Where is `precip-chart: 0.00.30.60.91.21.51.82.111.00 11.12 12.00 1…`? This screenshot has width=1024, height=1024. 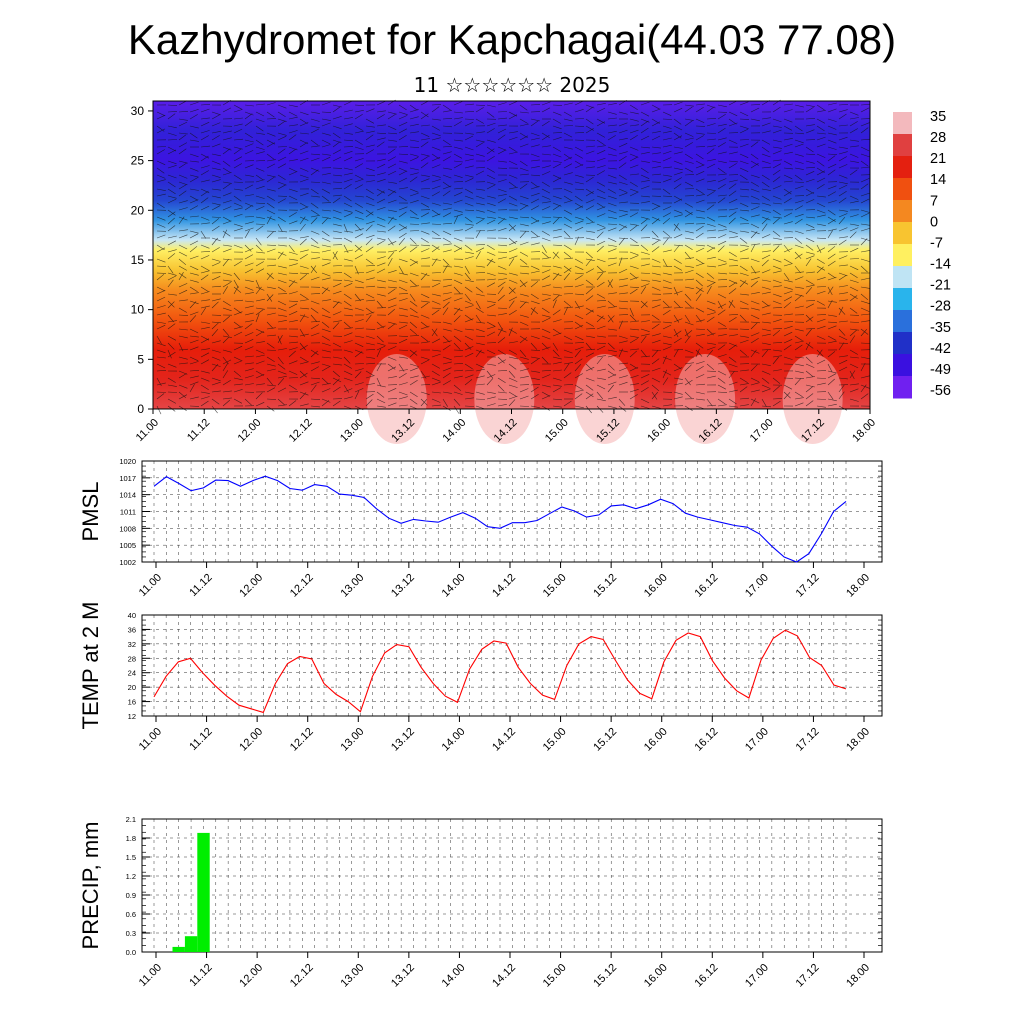 precip-chart: 0.00.30.60.91.21.51.82.111.00 11.12 12.00 1… is located at coordinates (480, 902).